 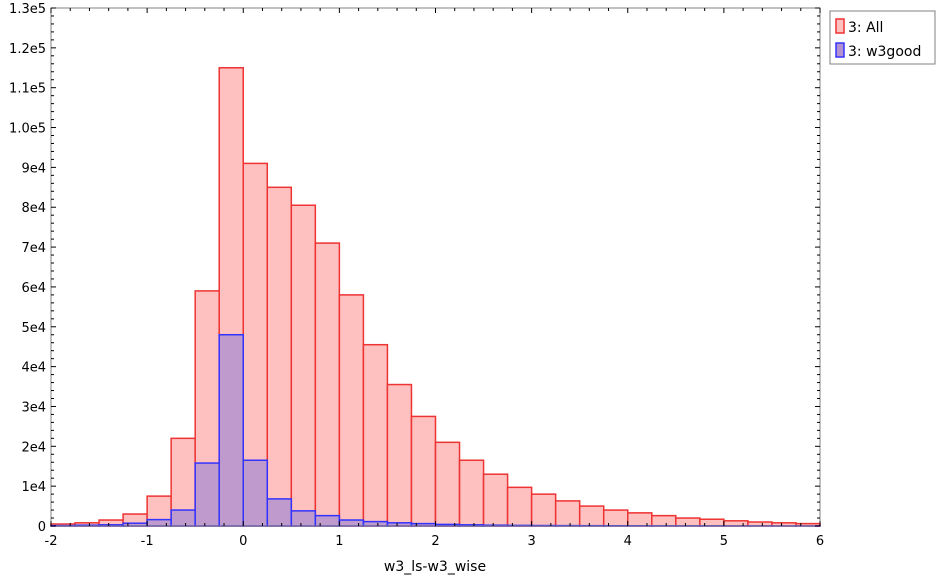 I want to click on y-tick-label: 7e4, so click(x=33, y=248).